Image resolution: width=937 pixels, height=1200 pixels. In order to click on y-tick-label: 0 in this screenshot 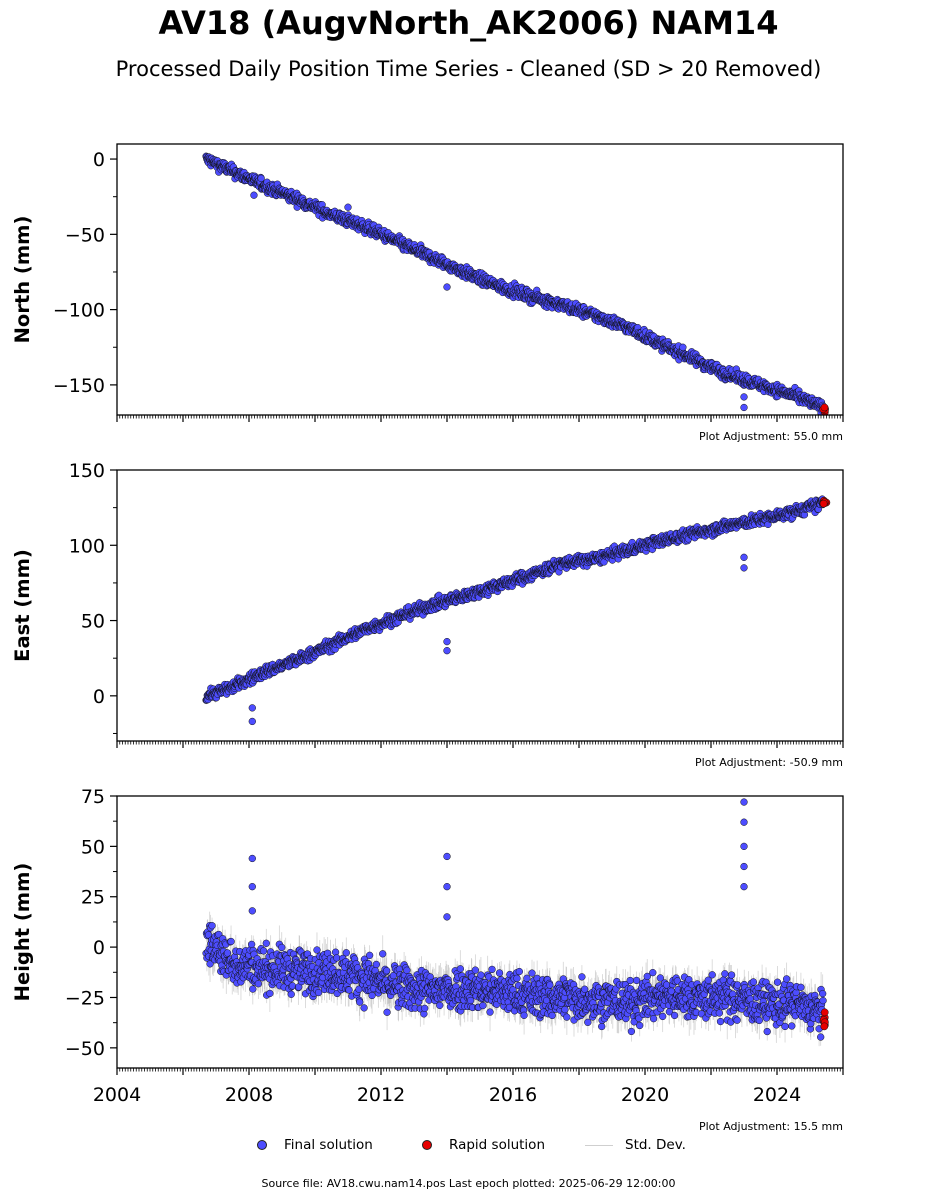, I will do `click(99, 160)`.